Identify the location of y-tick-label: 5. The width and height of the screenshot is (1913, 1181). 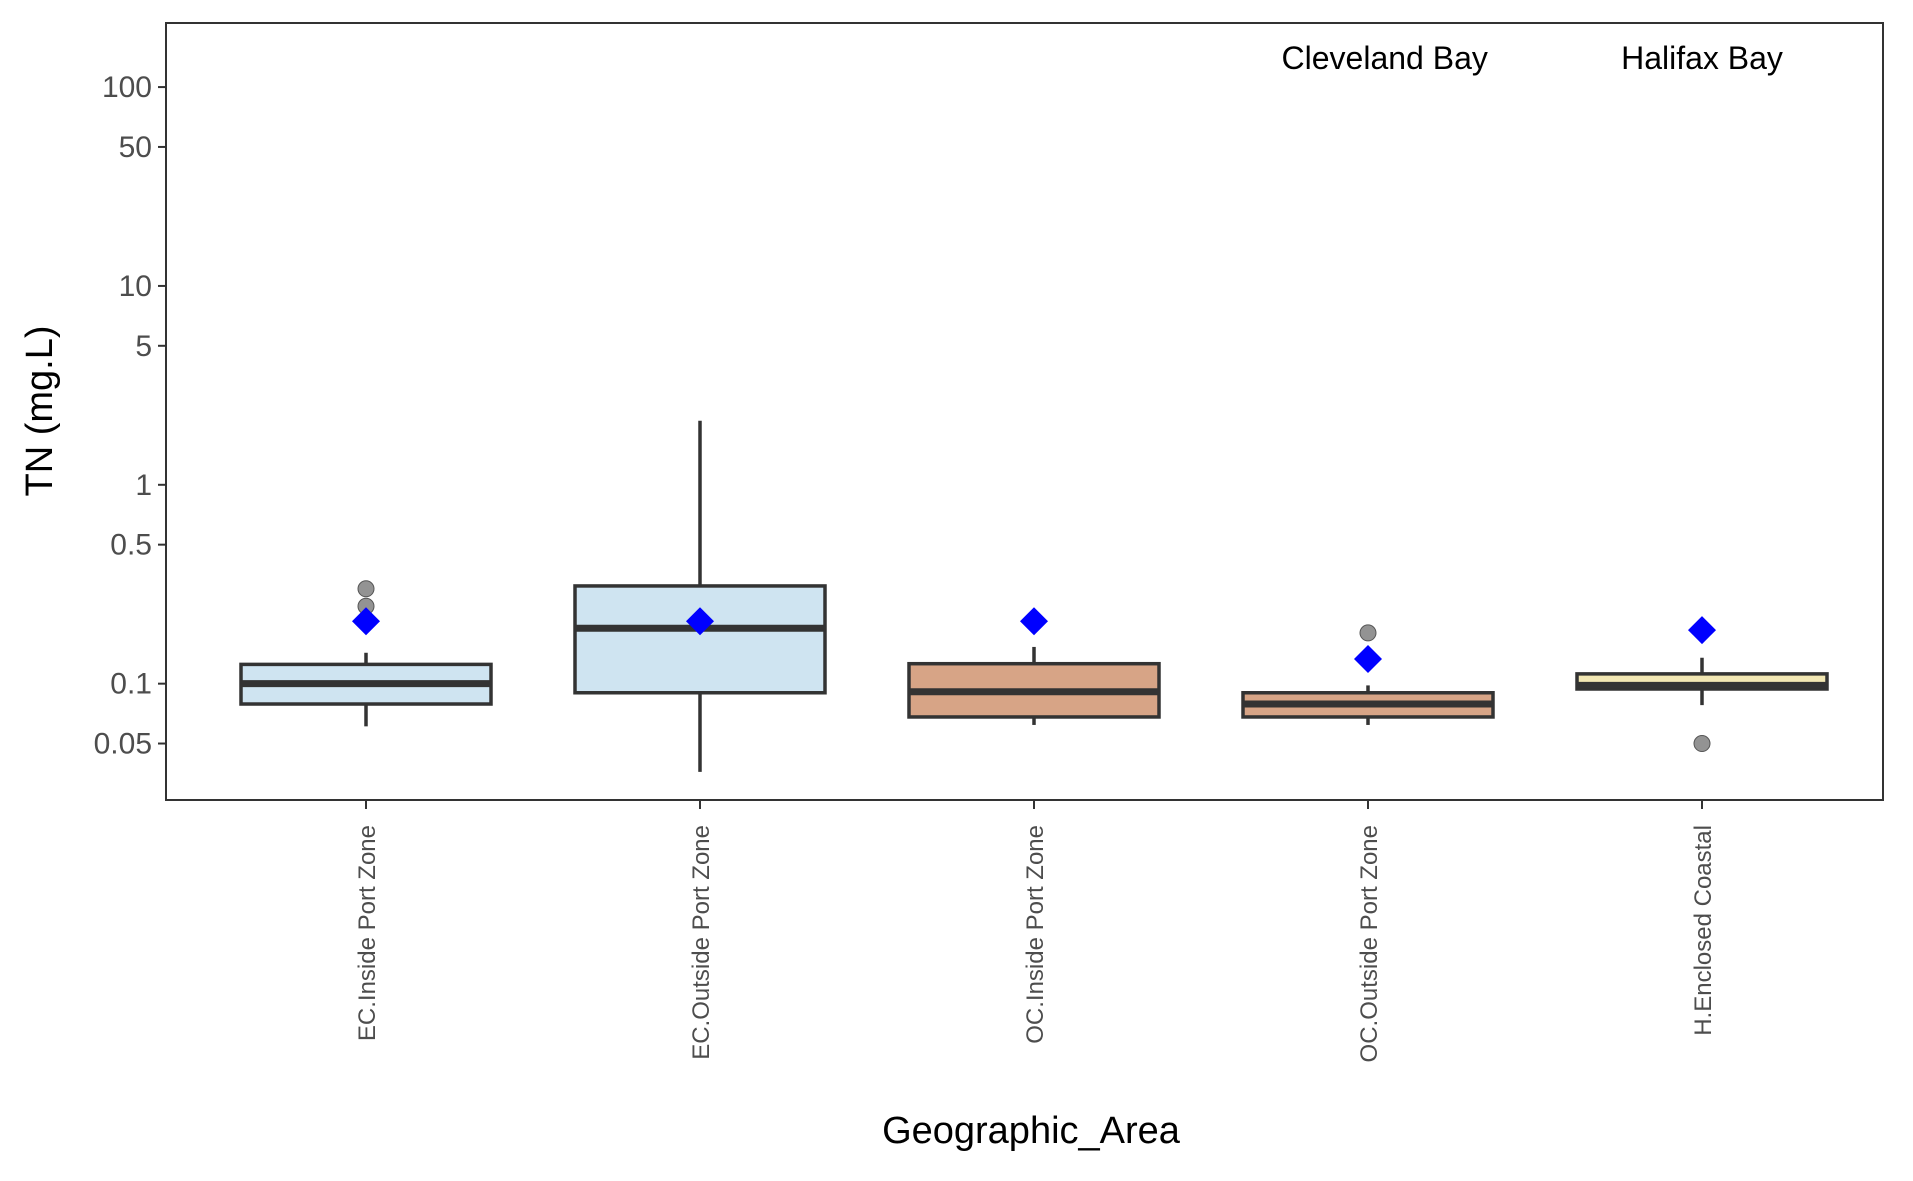
(143, 346).